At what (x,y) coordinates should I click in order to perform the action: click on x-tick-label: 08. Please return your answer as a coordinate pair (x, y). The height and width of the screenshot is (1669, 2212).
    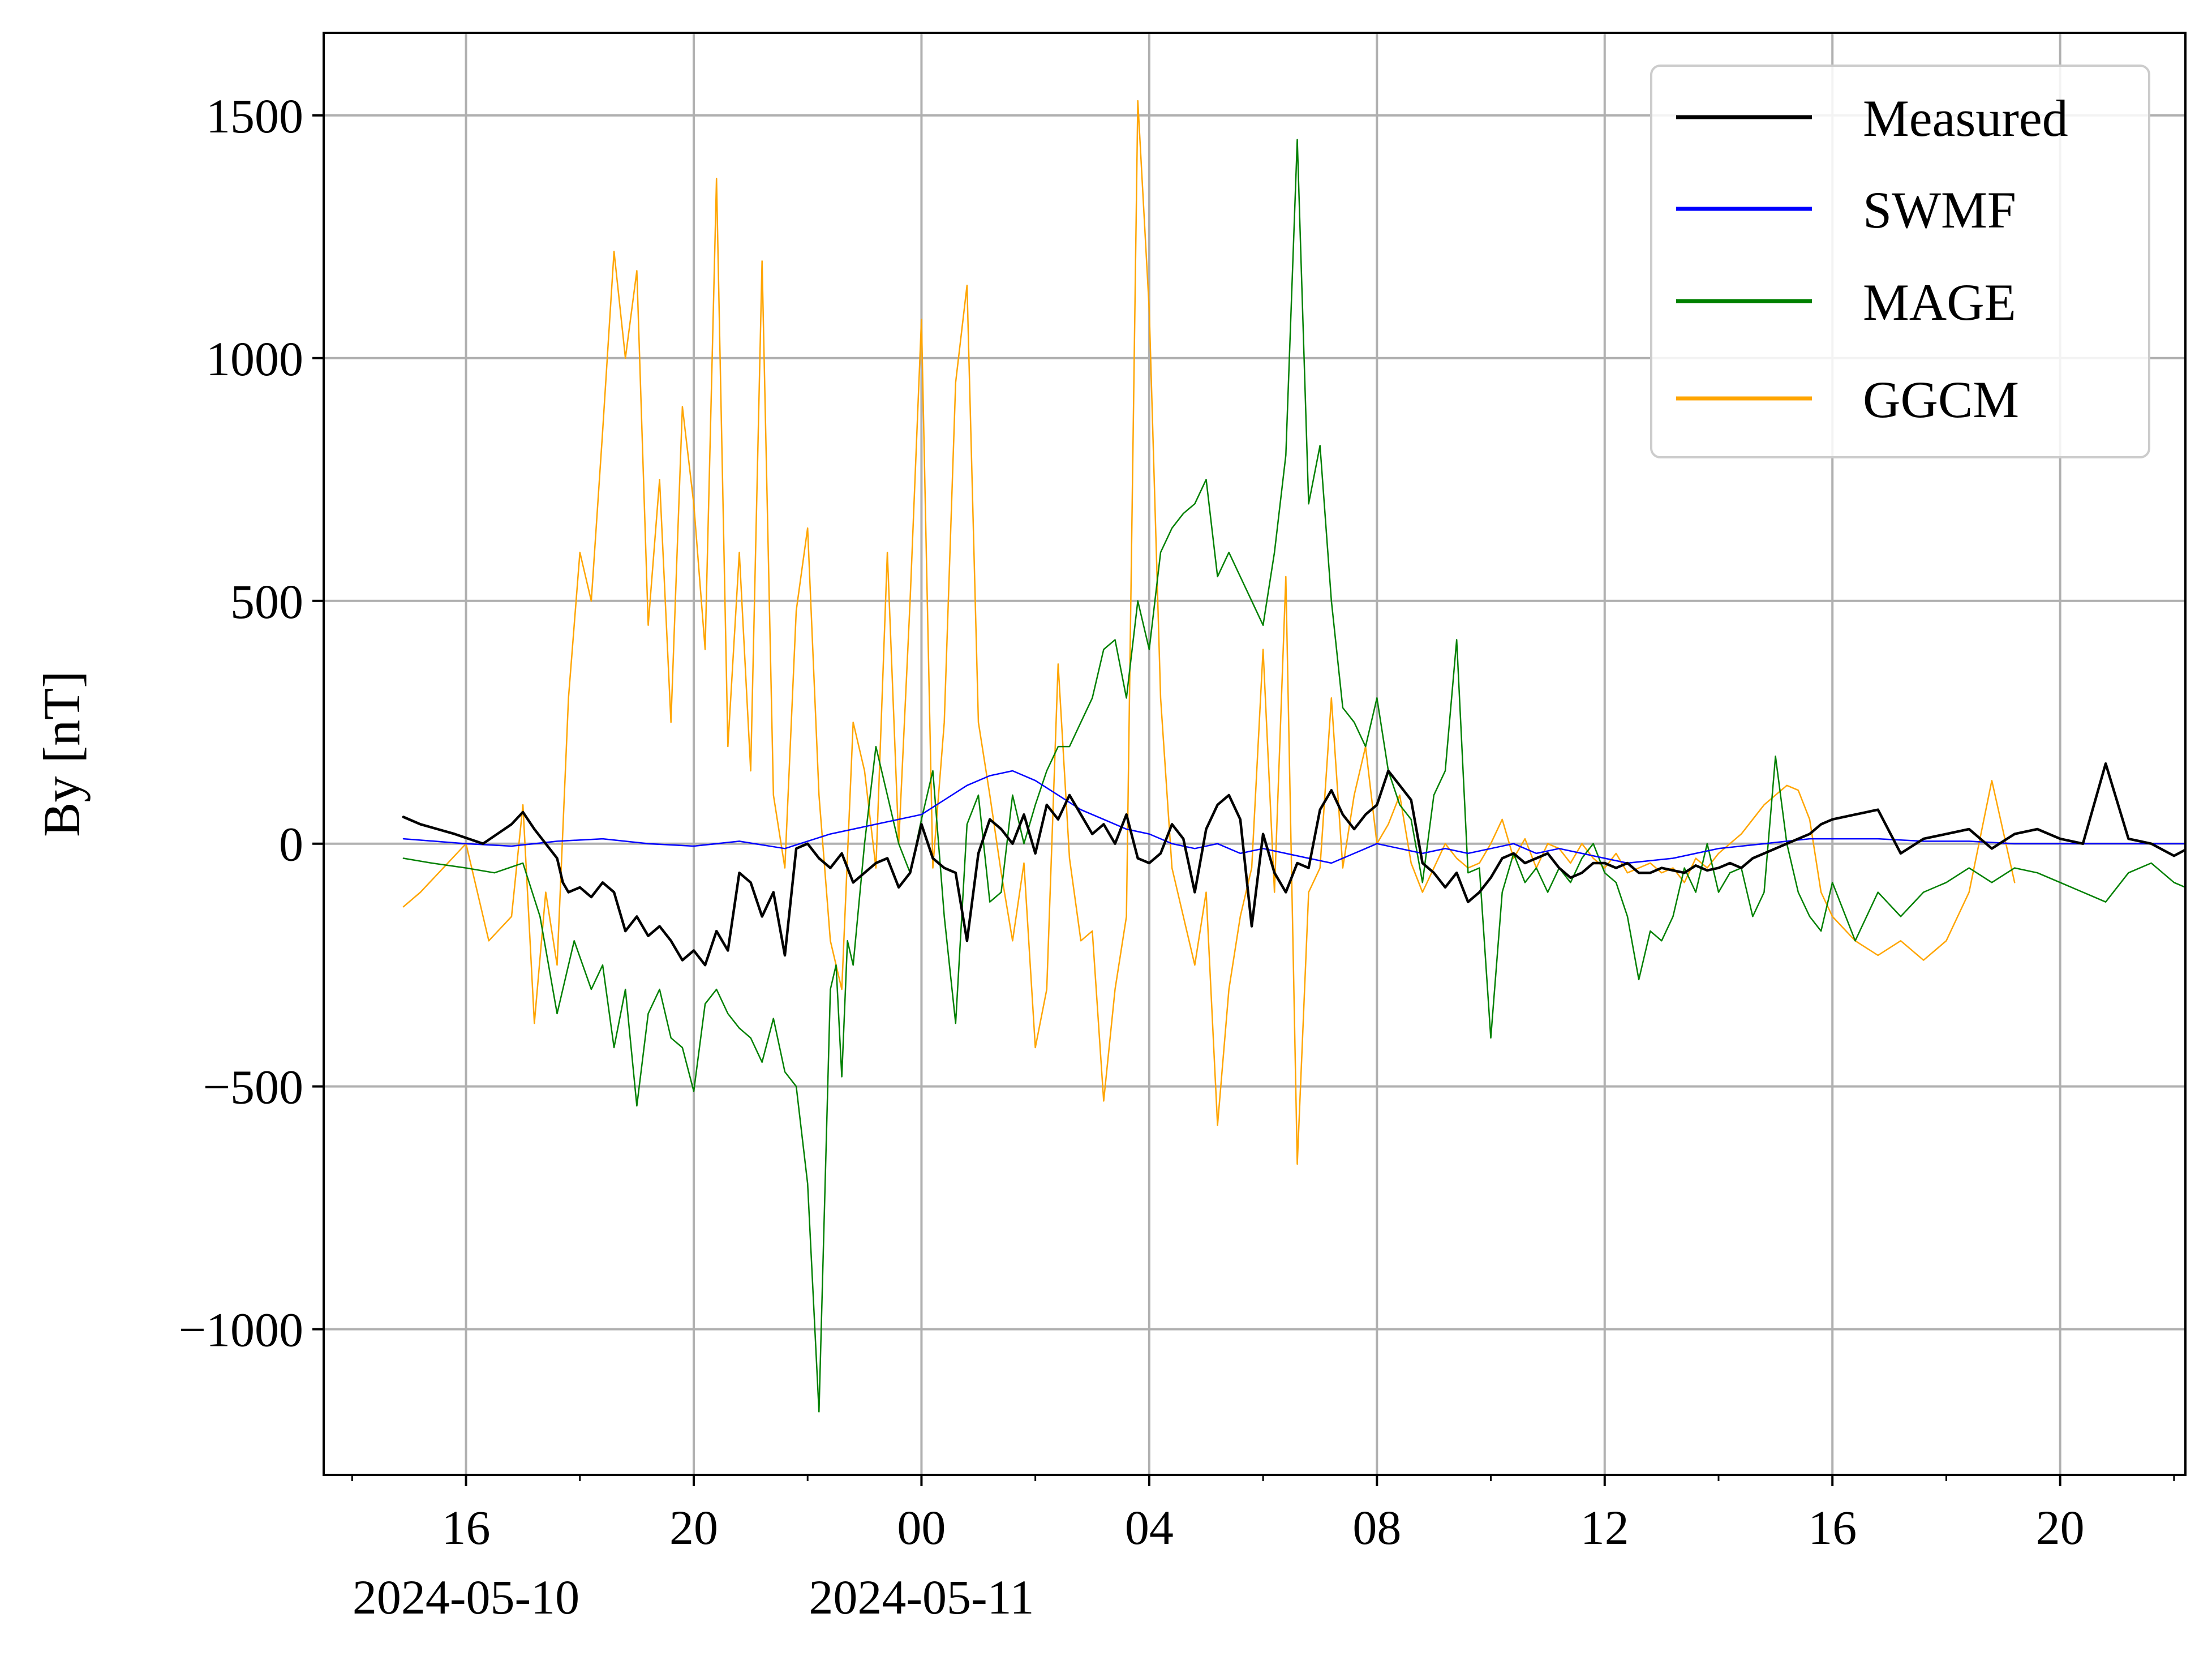
    Looking at the image, I should click on (1376, 1527).